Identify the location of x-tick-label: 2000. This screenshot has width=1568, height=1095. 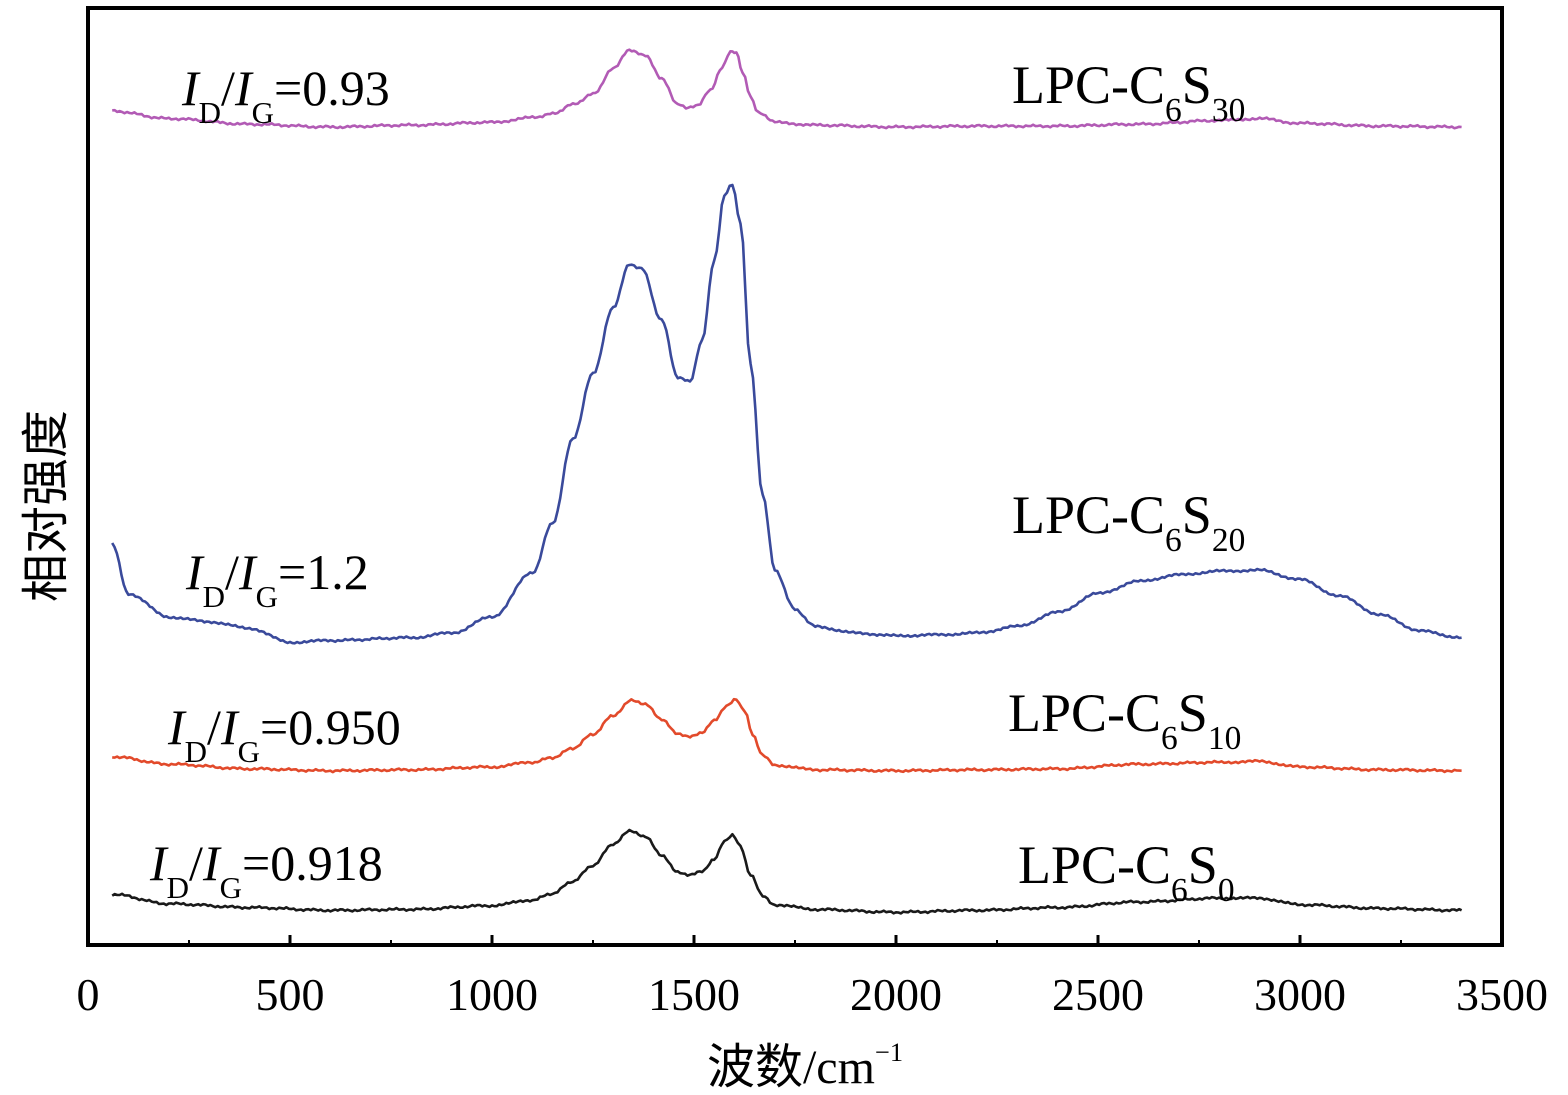
(896, 994).